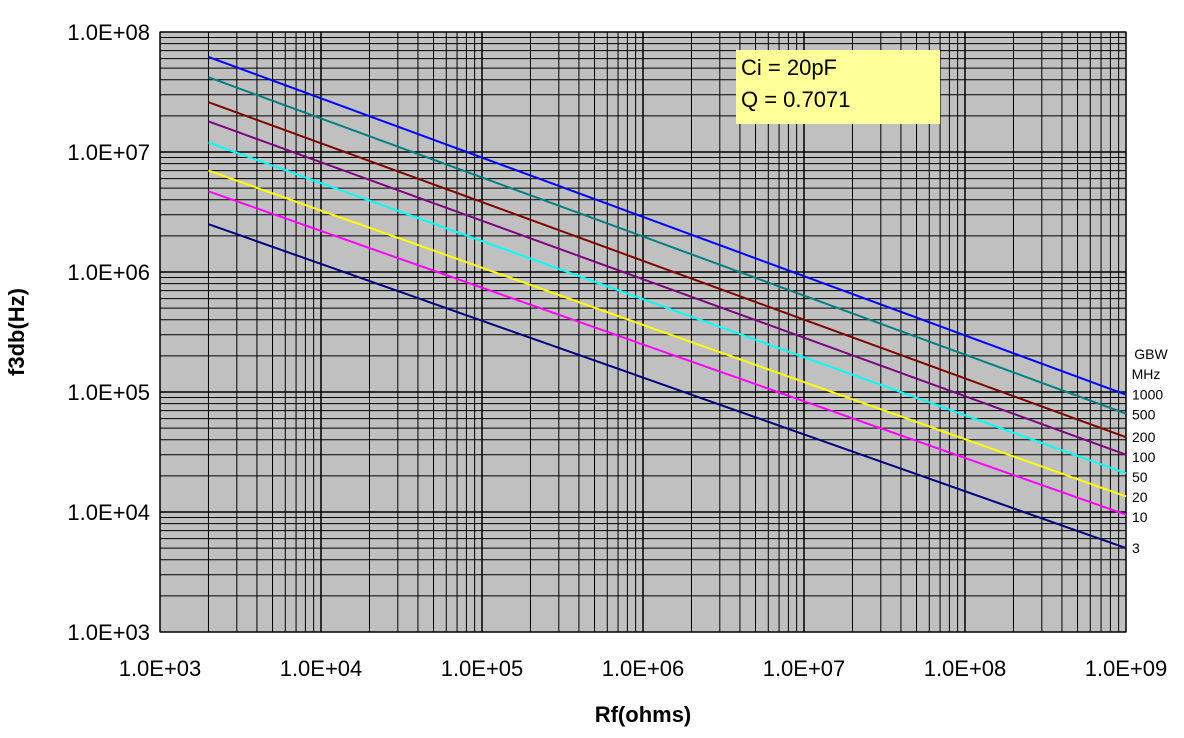  I want to click on legend-title-line-1: GBW, so click(1151, 354).